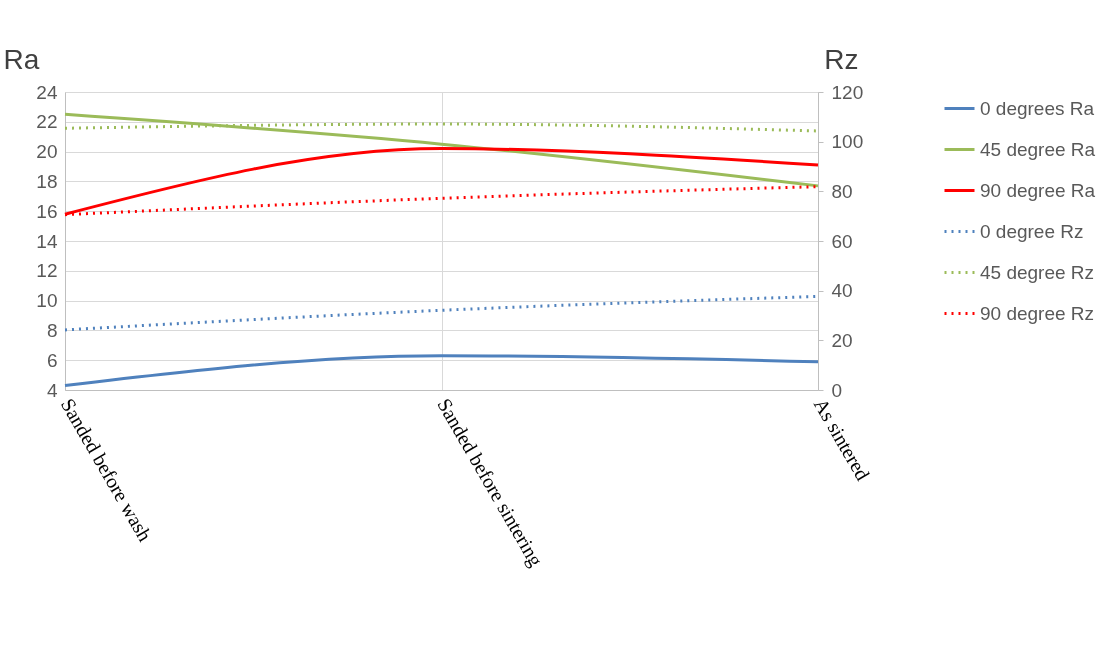 This screenshot has width=1116, height=668. I want to click on legend-label: 45 degree Rz, so click(1037, 272).